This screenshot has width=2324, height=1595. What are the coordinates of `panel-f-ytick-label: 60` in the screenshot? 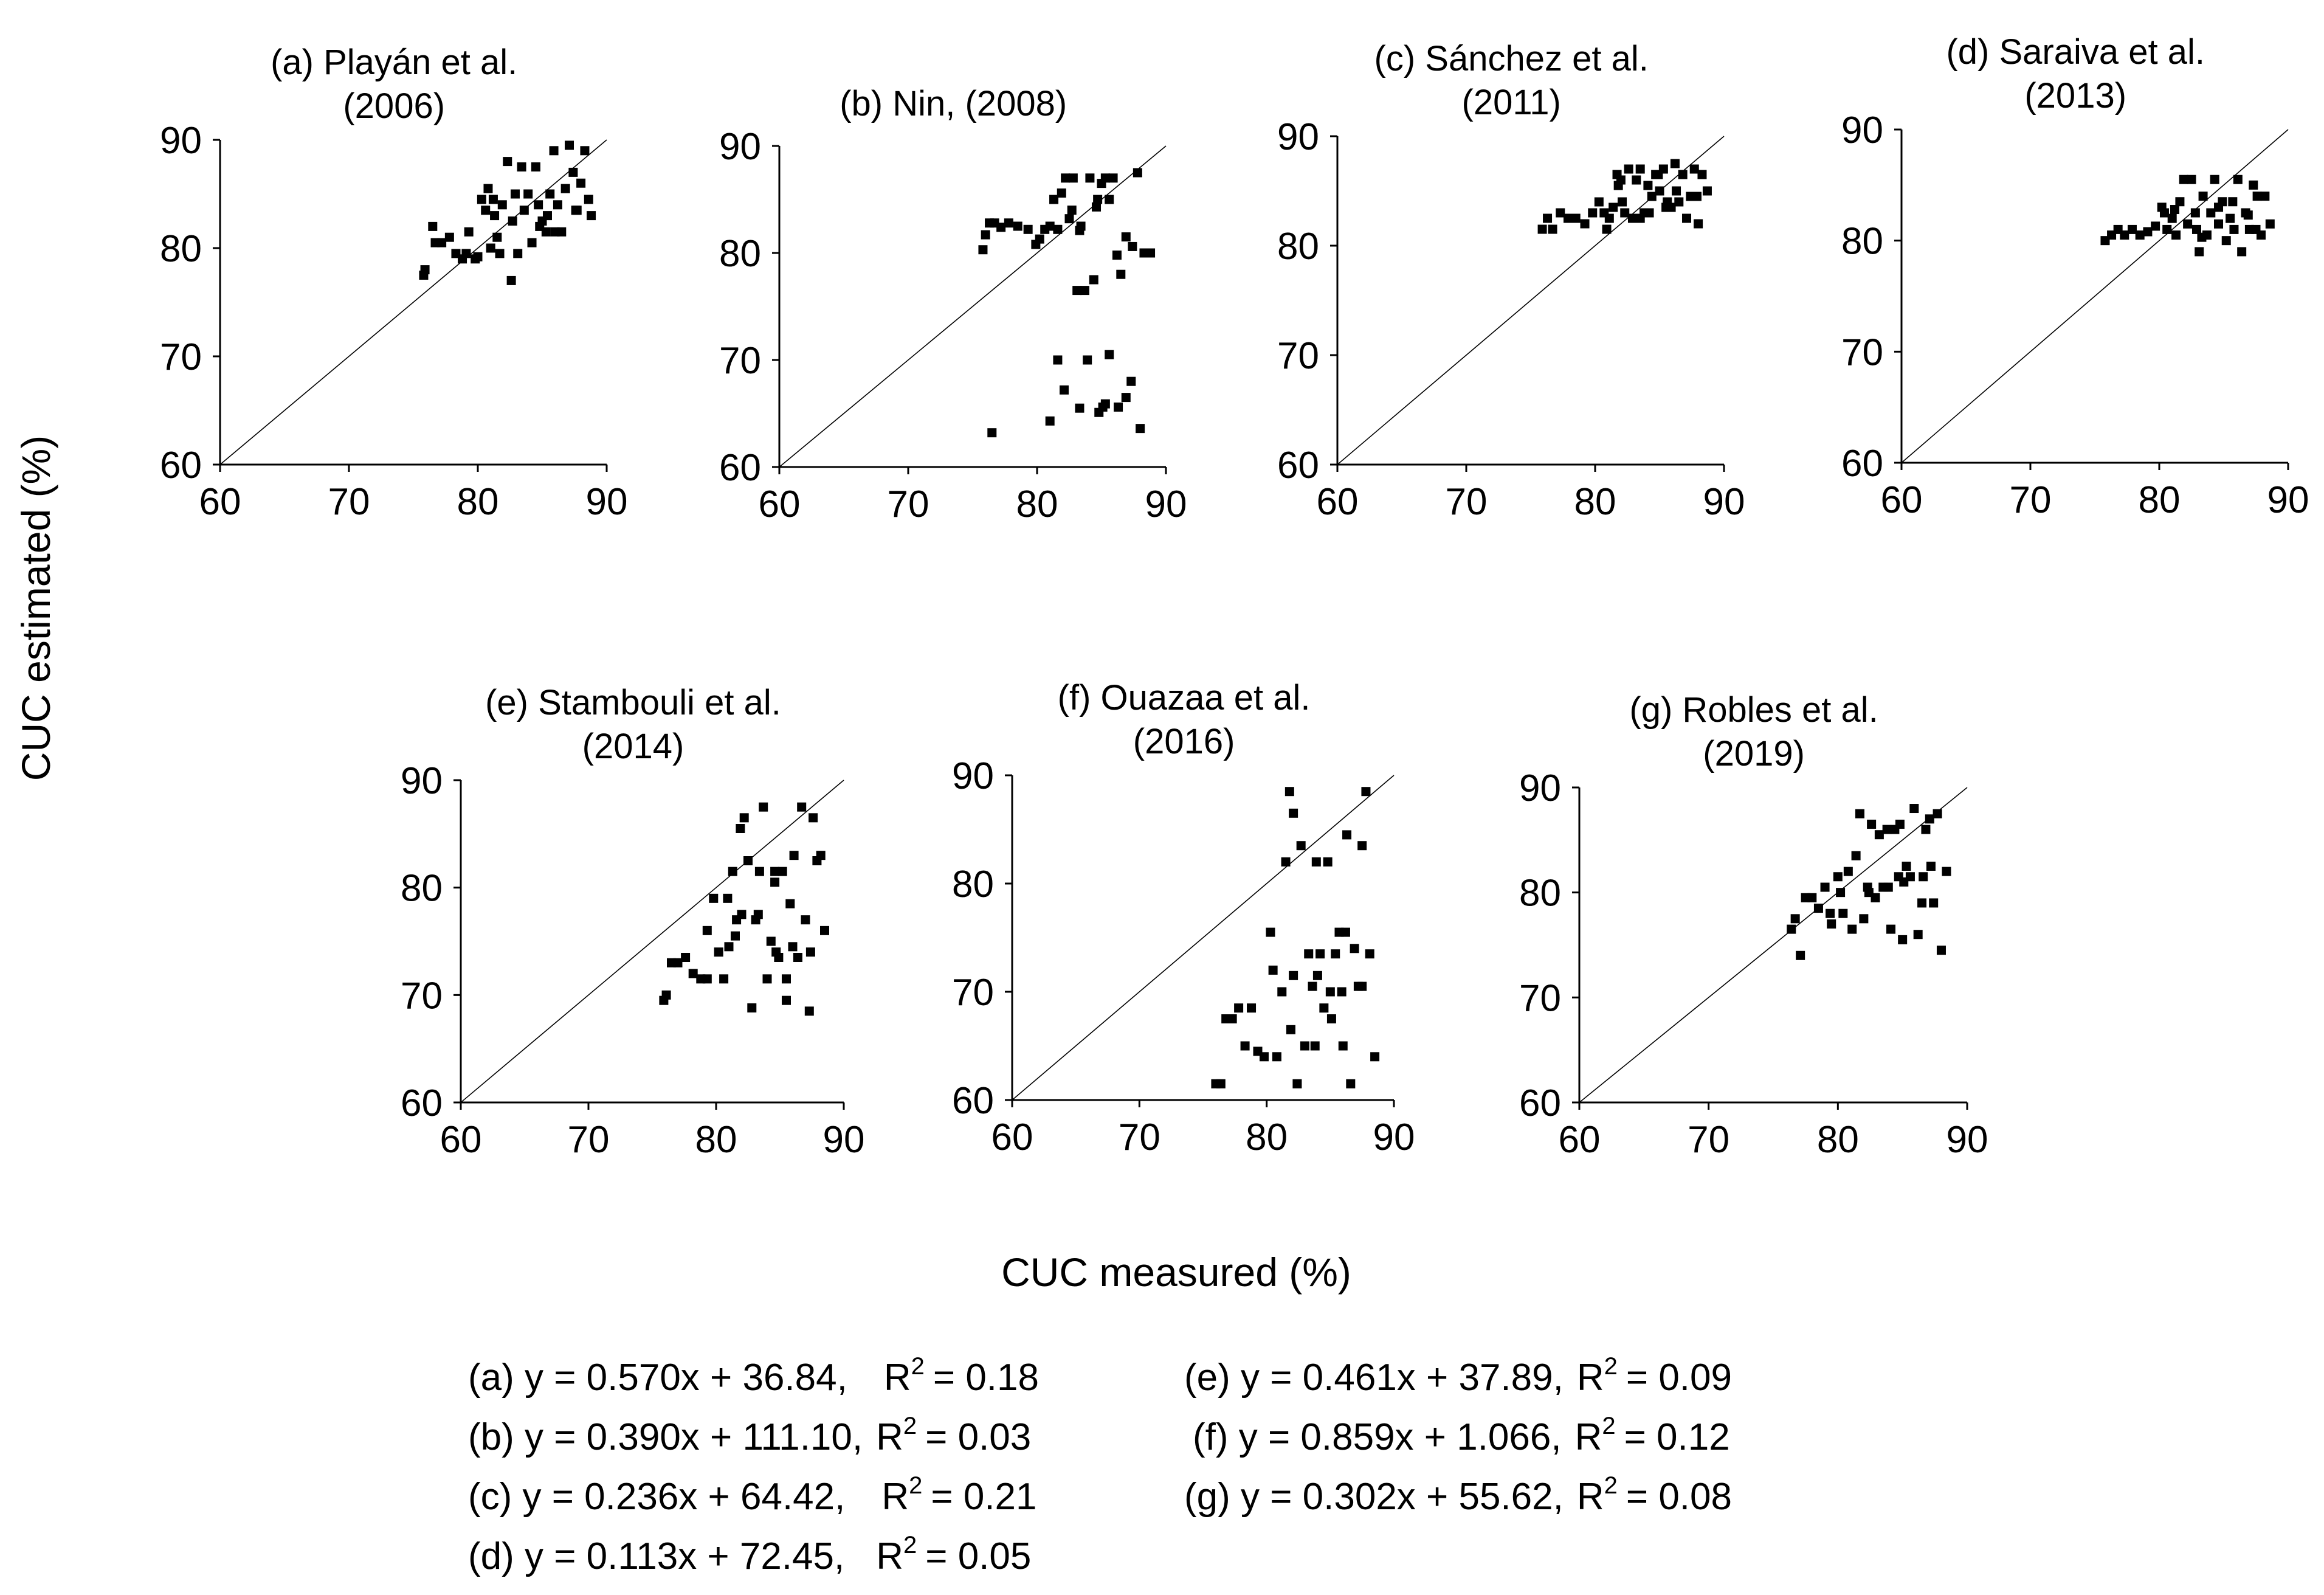 It's located at (973, 1101).